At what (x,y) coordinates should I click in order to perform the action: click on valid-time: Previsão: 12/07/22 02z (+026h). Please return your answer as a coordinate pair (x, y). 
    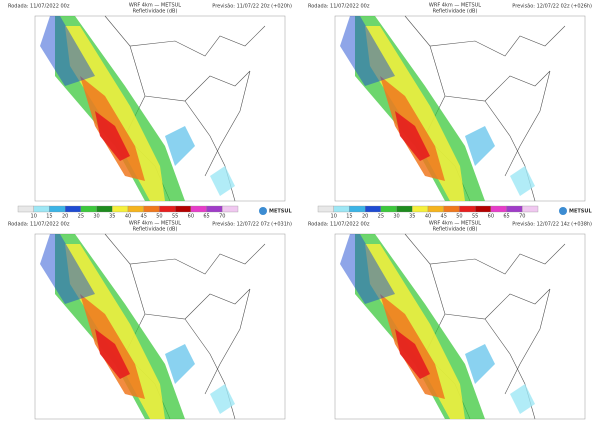
    Looking at the image, I should click on (552, 7).